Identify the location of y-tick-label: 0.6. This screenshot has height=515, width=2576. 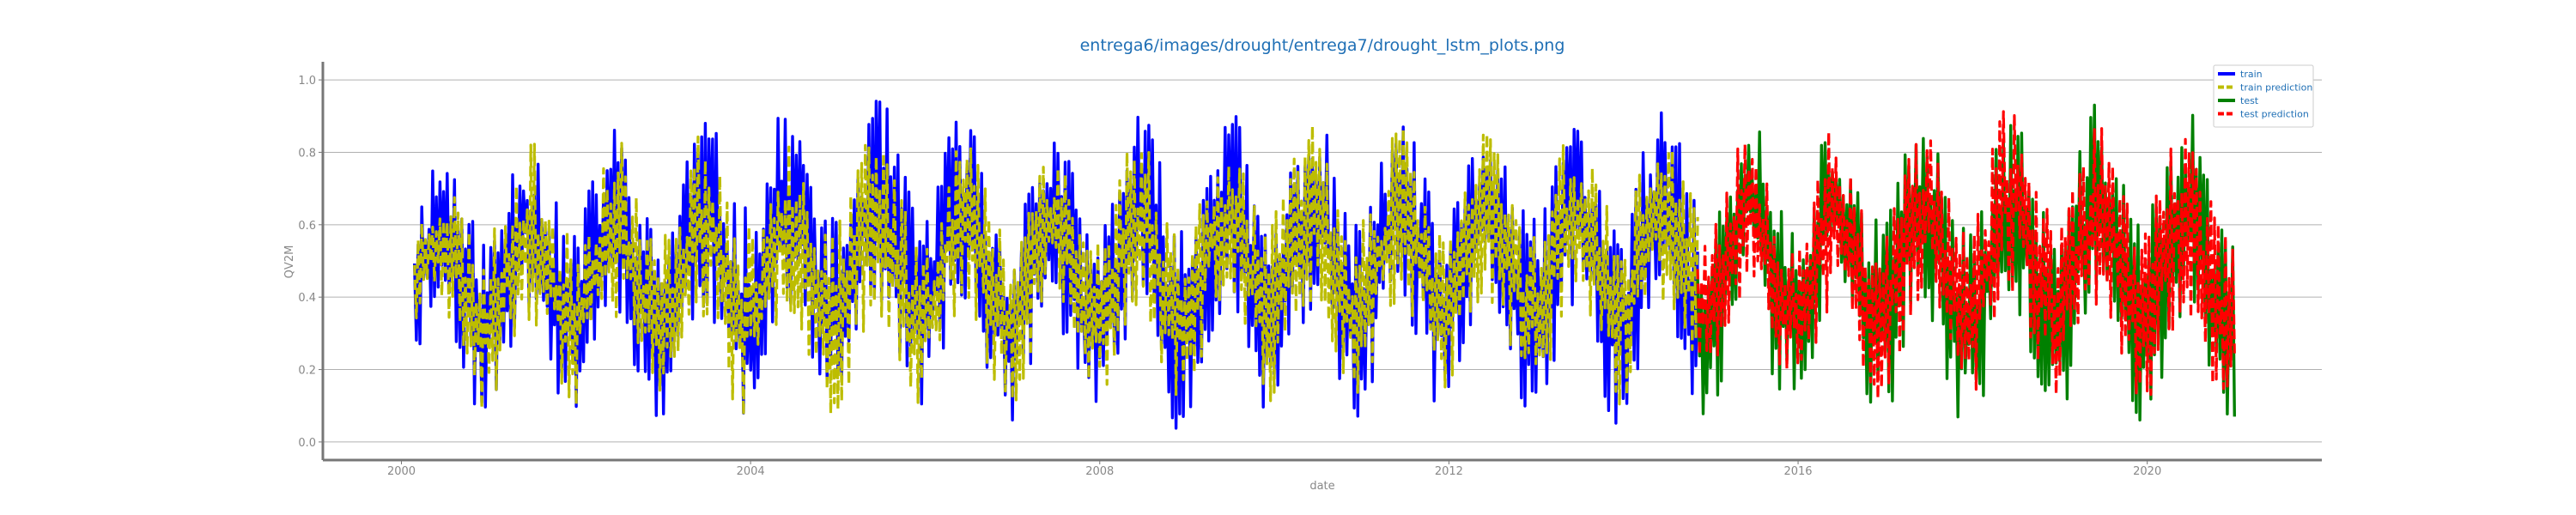
(307, 226).